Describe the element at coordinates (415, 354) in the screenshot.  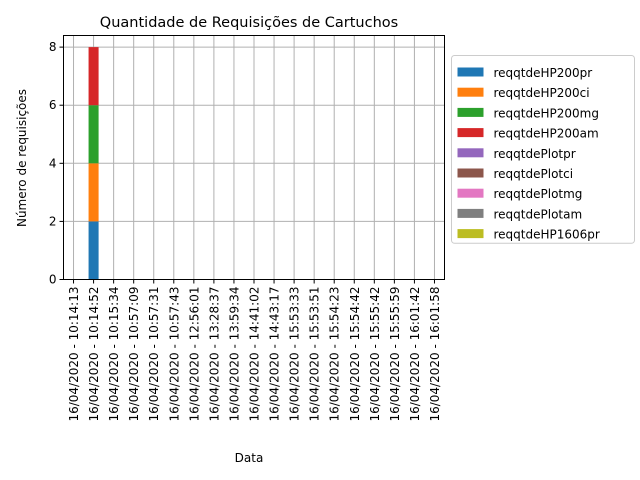
I see `x-tick-label: 16/04/2020 - 16:01:42` at that location.